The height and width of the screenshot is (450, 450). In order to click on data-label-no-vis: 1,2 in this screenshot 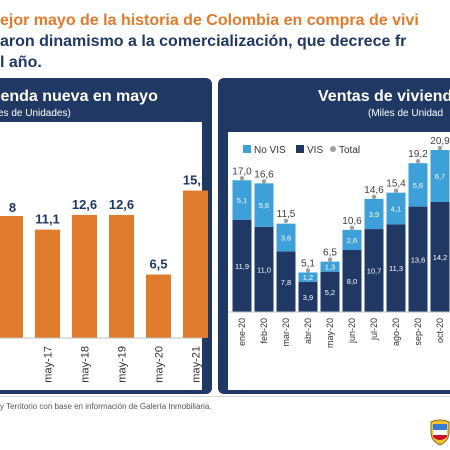, I will do `click(308, 277)`.